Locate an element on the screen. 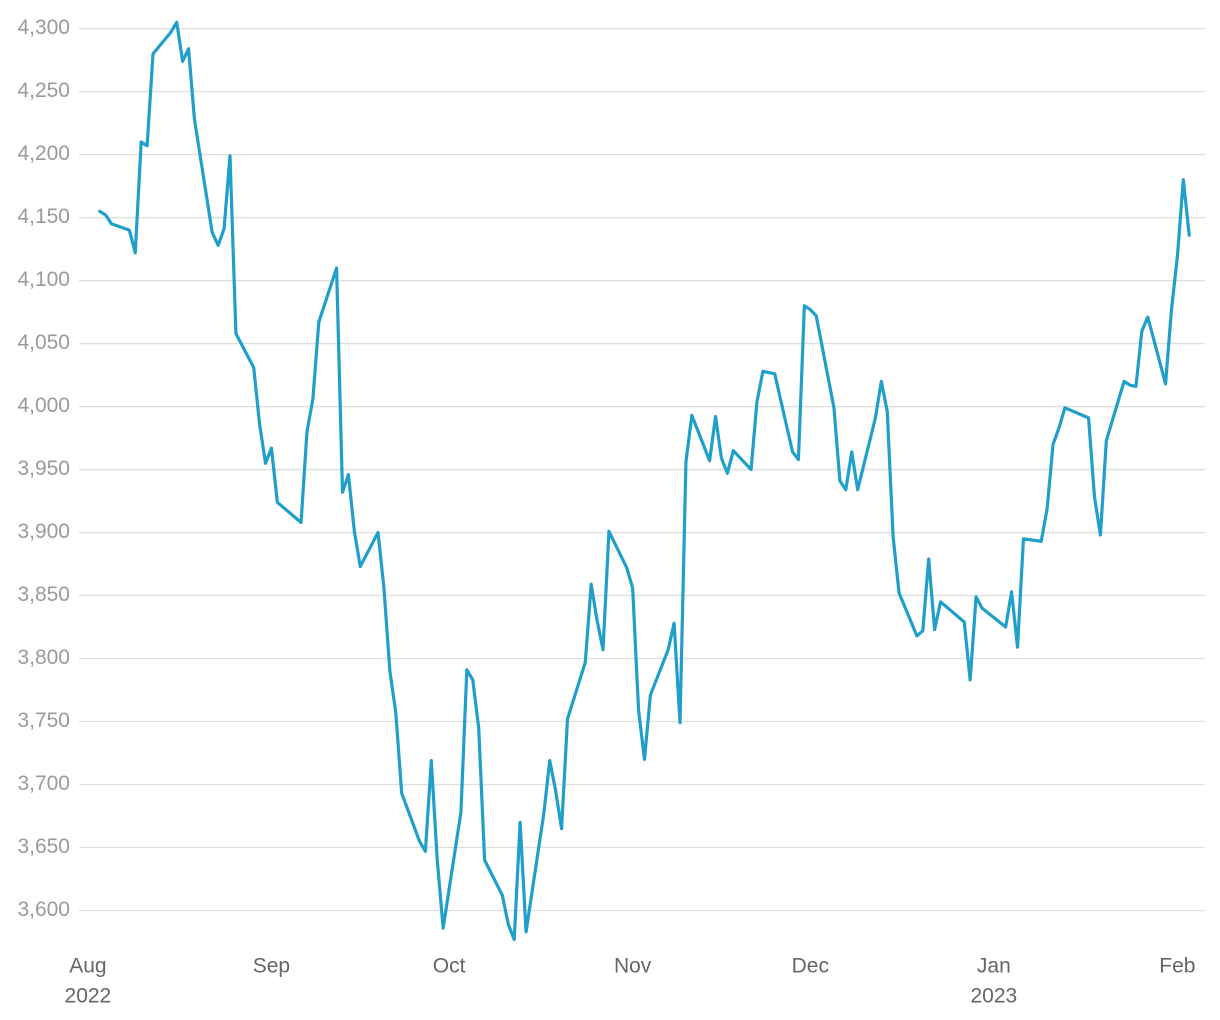 The height and width of the screenshot is (1020, 1220). x-tick-label: Nov is located at coordinates (633, 966).